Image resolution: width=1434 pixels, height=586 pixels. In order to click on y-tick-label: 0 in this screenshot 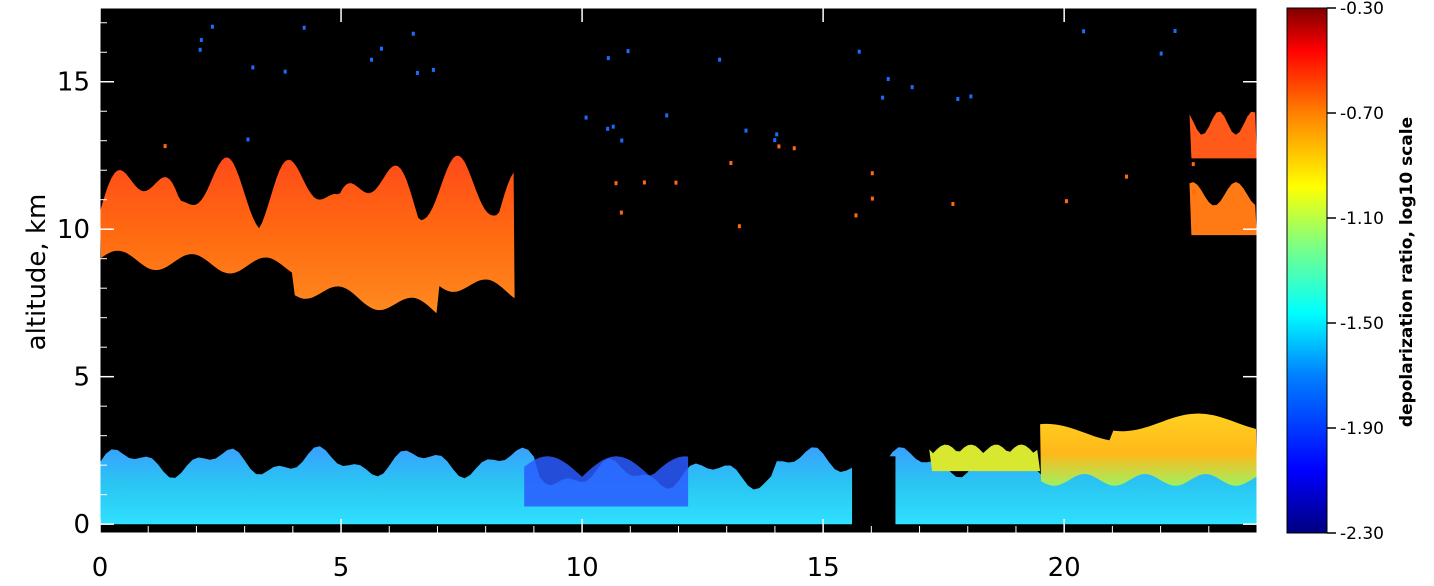, I will do `click(81, 525)`.